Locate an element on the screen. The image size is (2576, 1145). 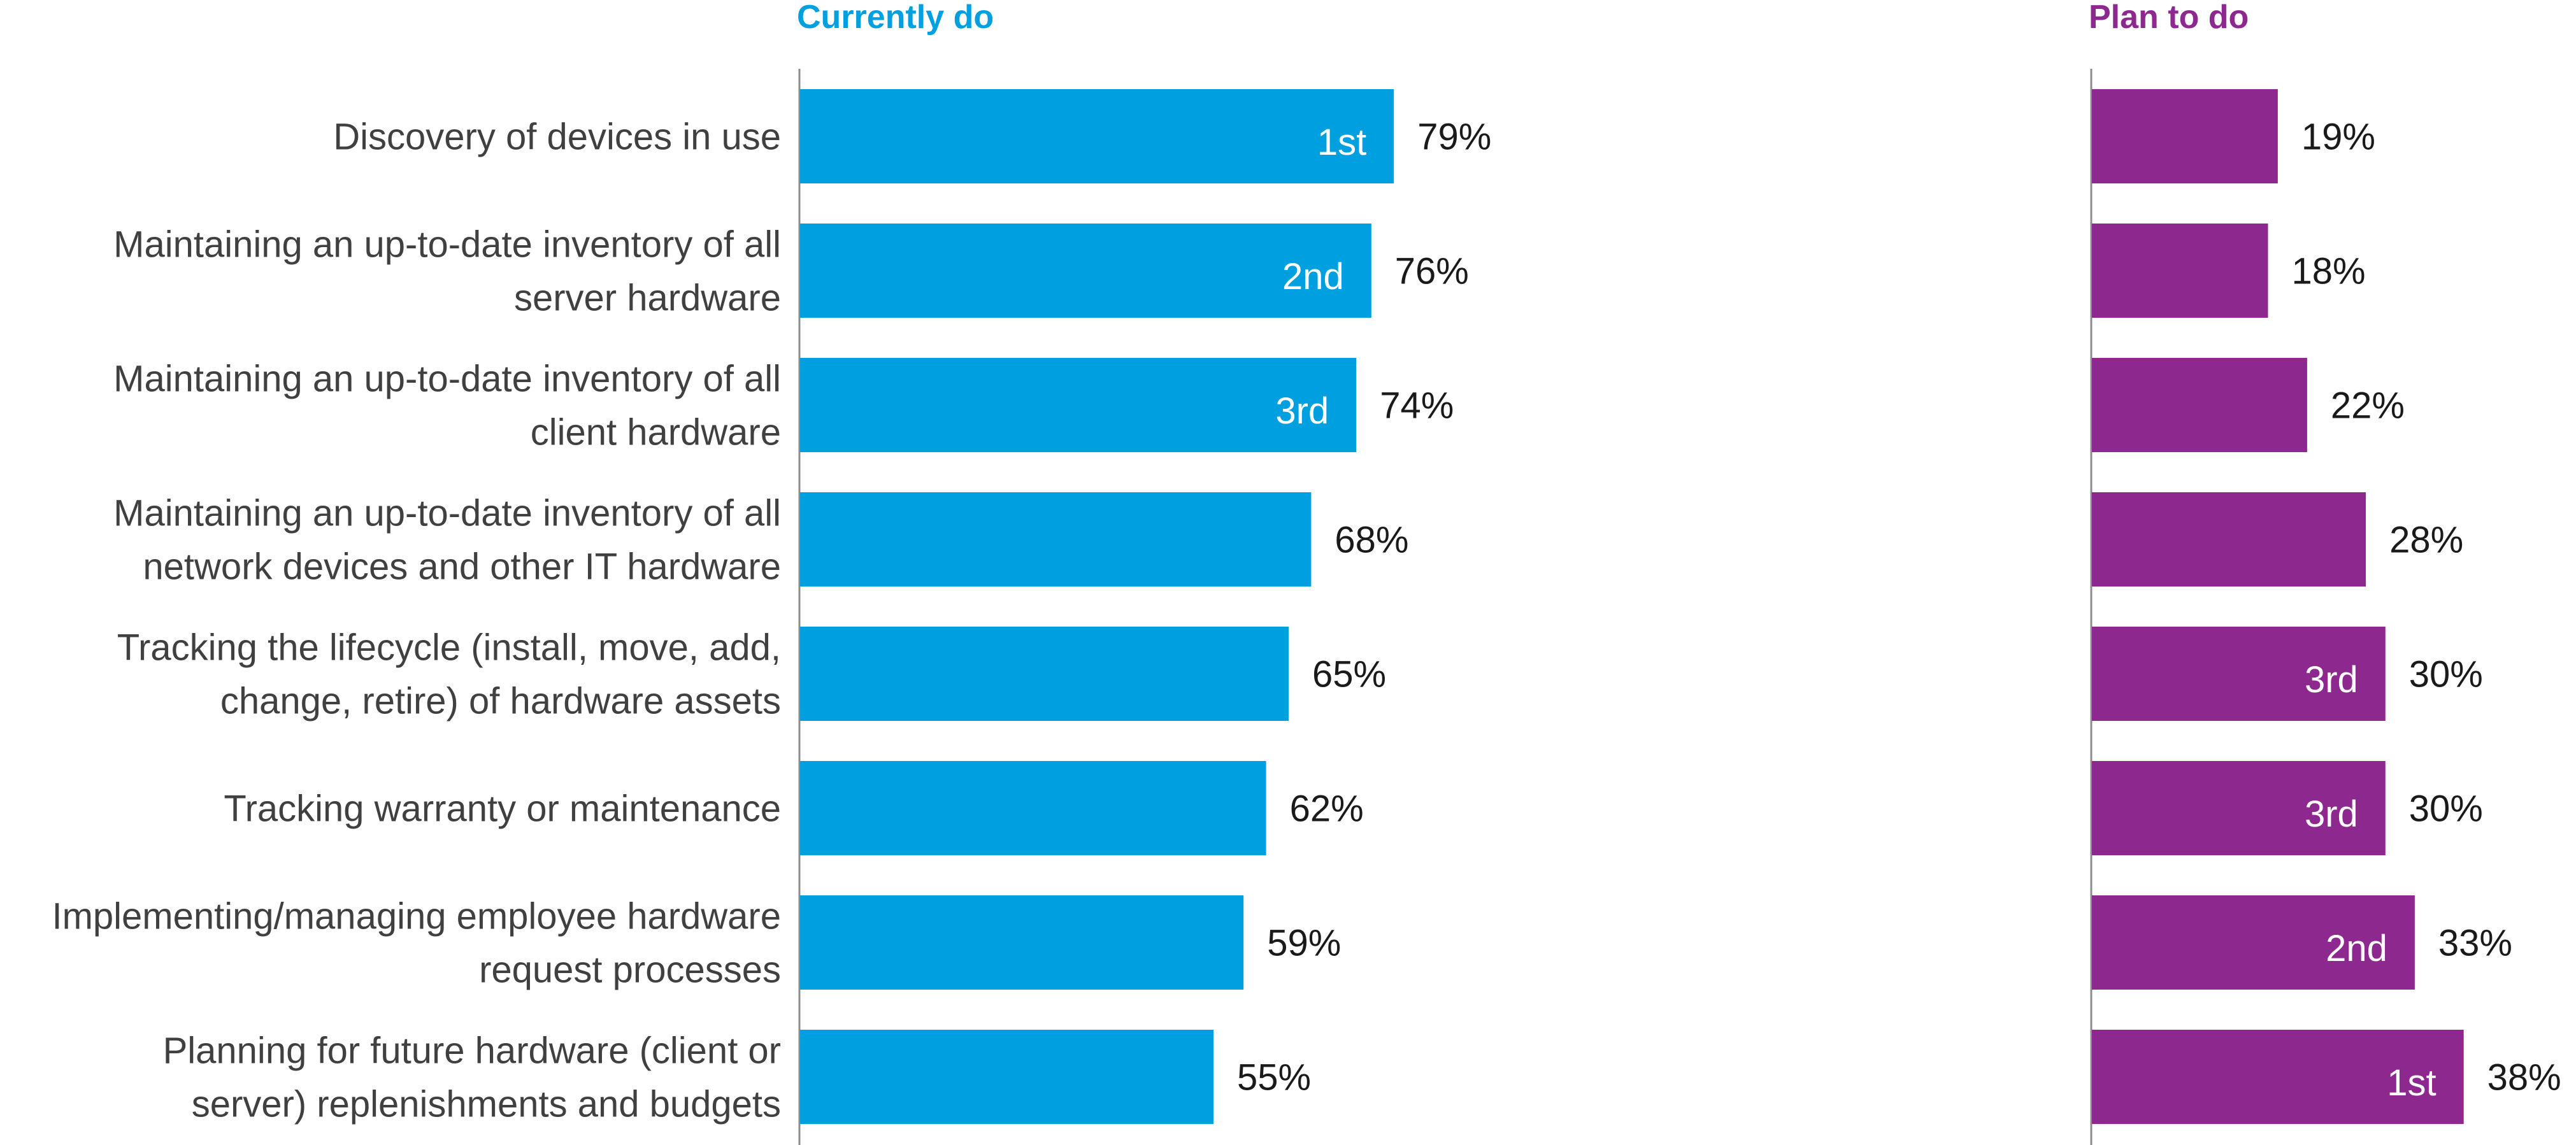
category-label-line: Tracking warranty or maintenance is located at coordinates (502, 808).